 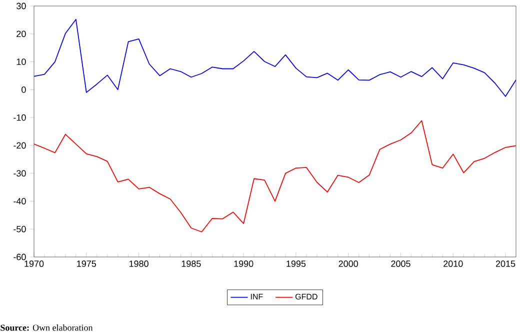 I want to click on text: Source: Own elaboration, so click(x=46, y=327).